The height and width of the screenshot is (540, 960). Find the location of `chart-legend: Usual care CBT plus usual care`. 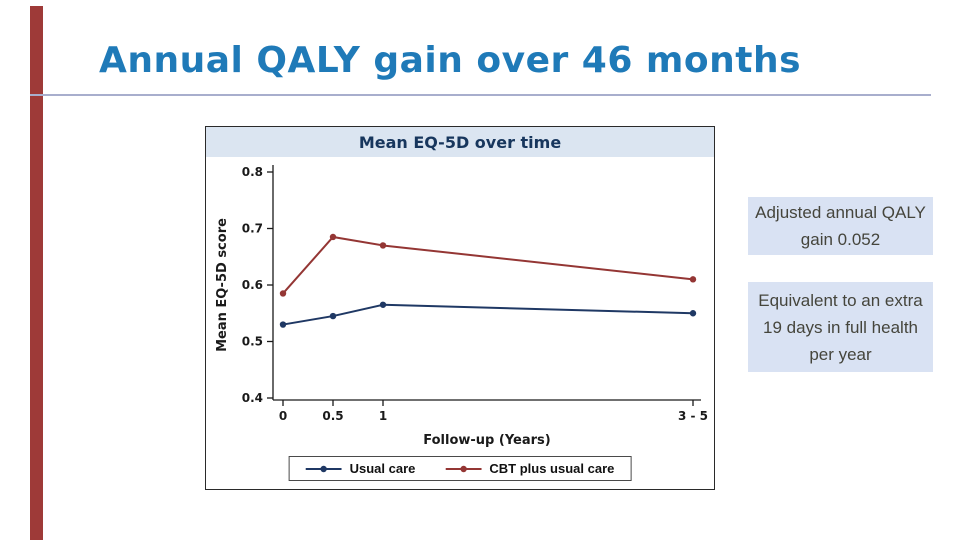

chart-legend: Usual care CBT plus usual care is located at coordinates (460, 468).